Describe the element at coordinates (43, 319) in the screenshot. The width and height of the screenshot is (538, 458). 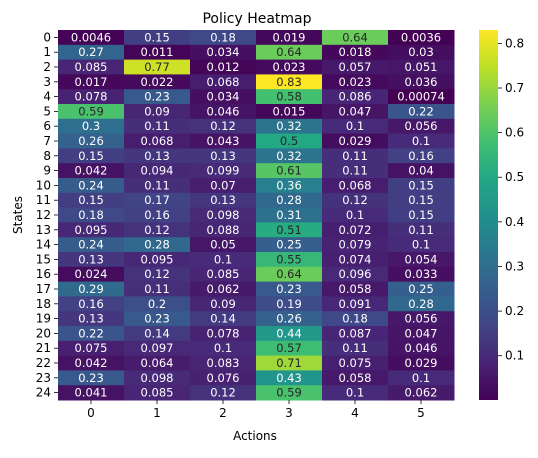
I see `y-tick-label: 19` at that location.